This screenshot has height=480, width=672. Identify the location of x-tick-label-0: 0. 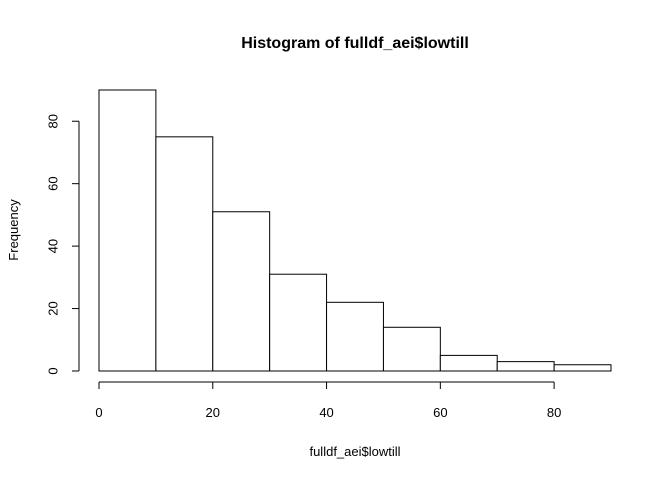
(98, 412).